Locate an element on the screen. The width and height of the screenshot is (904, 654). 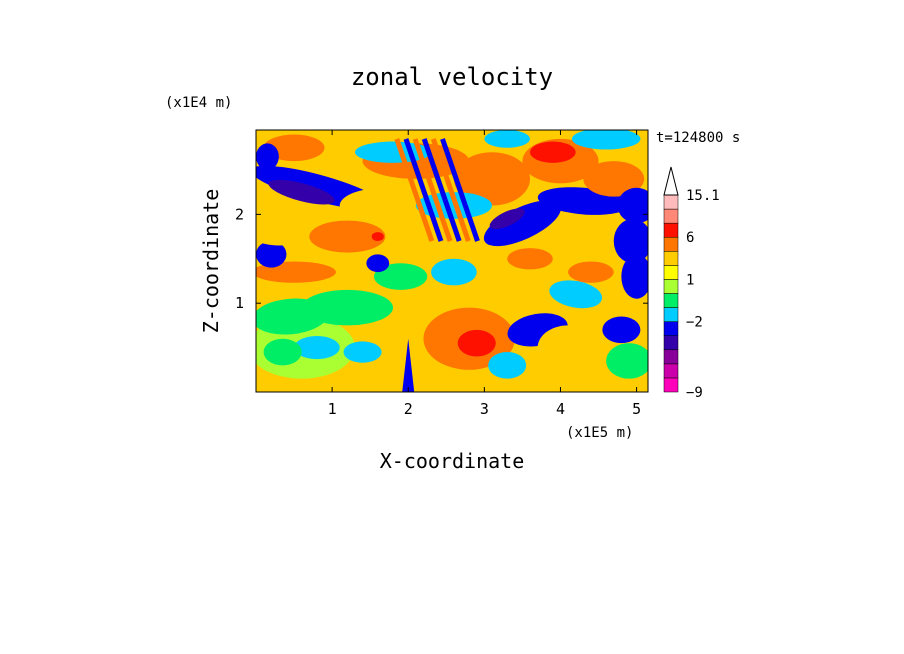
y-axis: 12 is located at coordinates (441, 258).